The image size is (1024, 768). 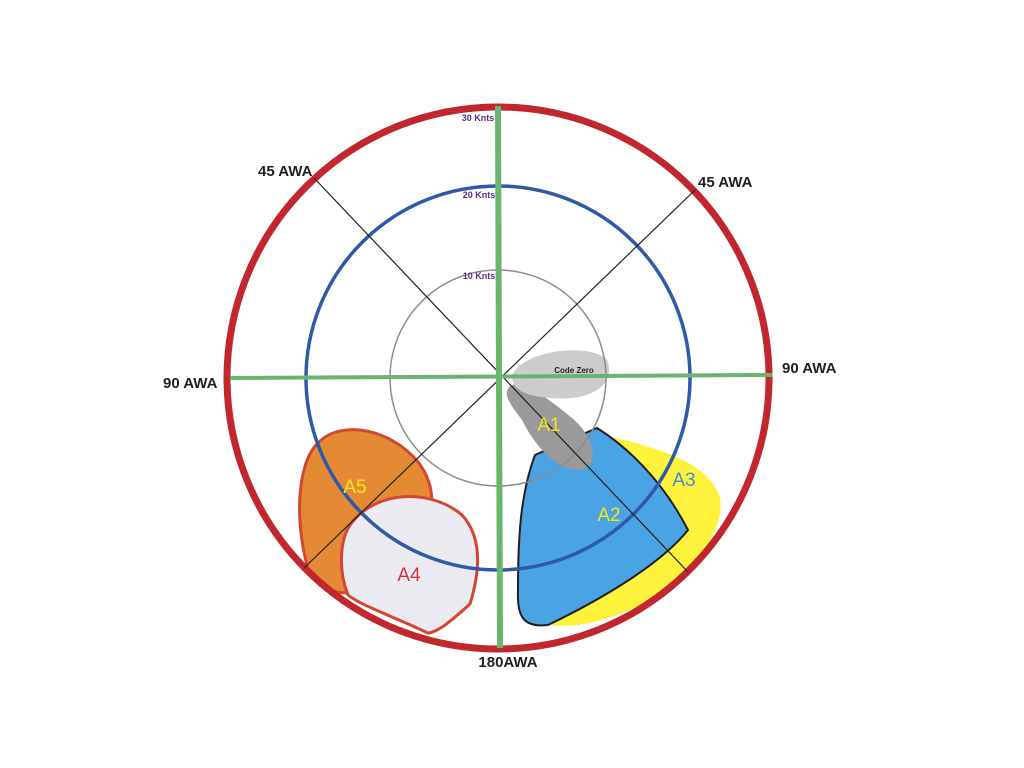 What do you see at coordinates (479, 195) in the screenshot?
I see `knot-label-20: 20 Knts` at bounding box center [479, 195].